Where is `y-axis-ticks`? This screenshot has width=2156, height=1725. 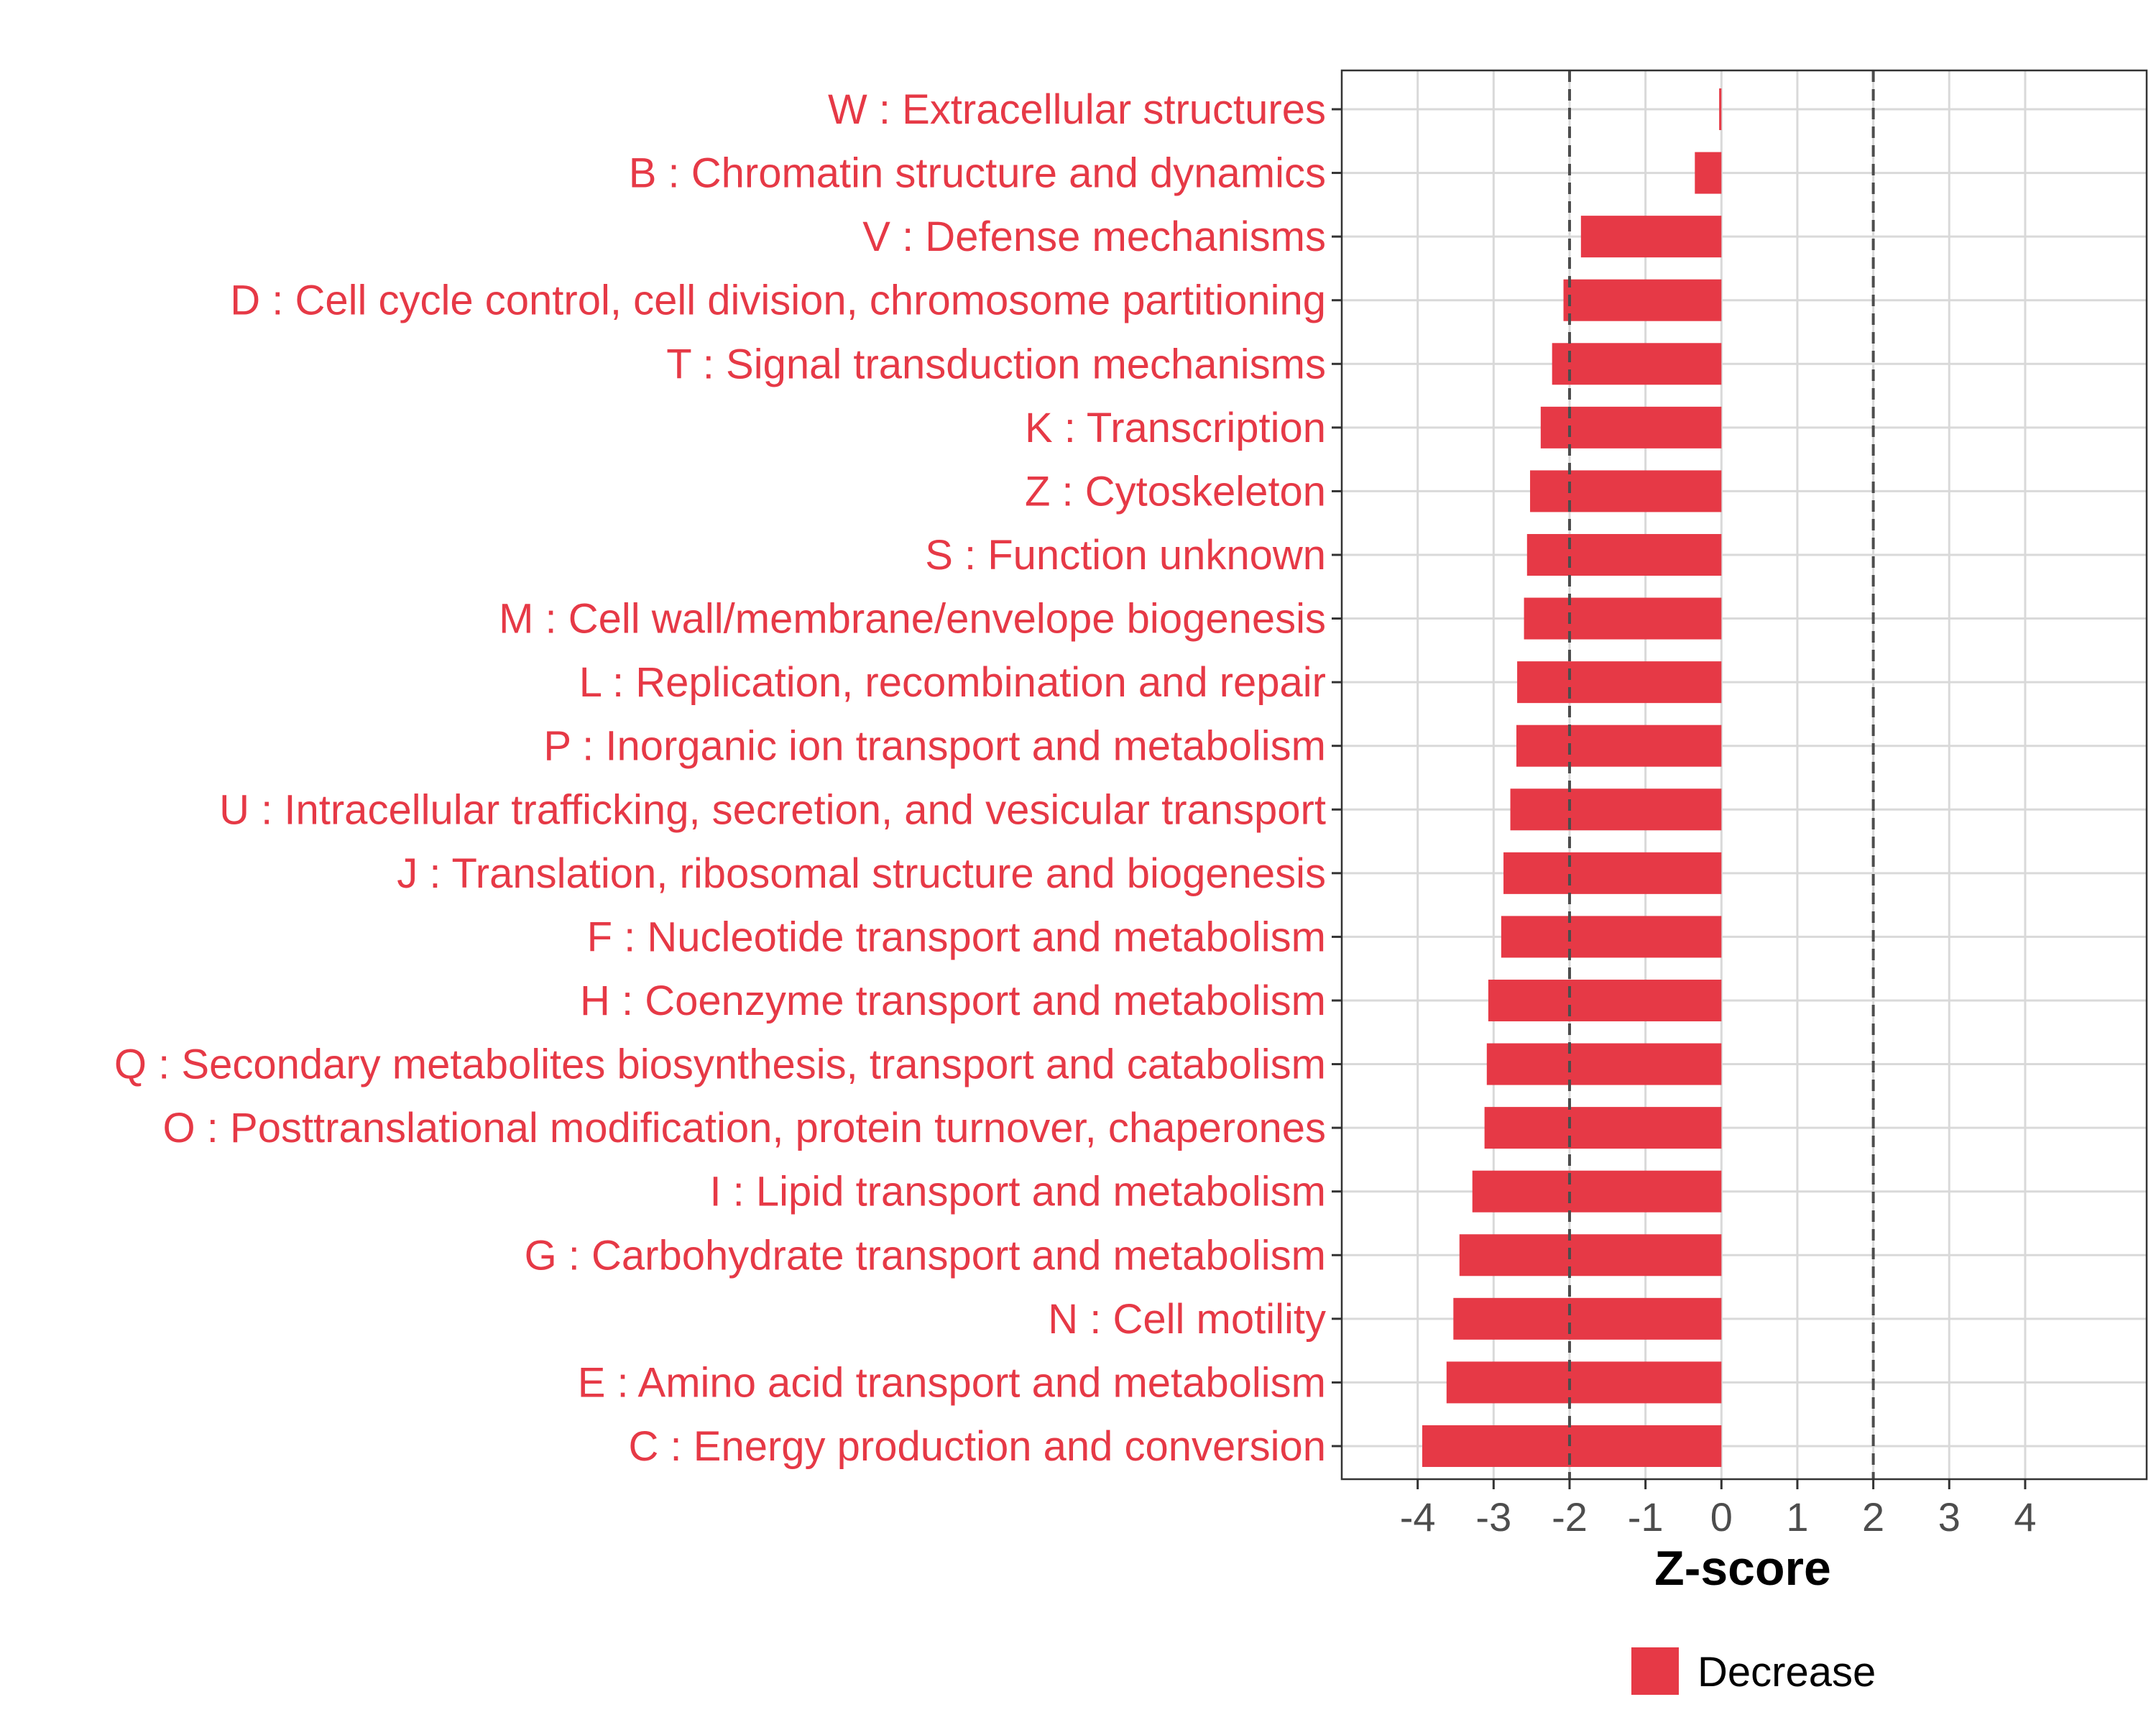
y-axis-ticks is located at coordinates (1337, 778).